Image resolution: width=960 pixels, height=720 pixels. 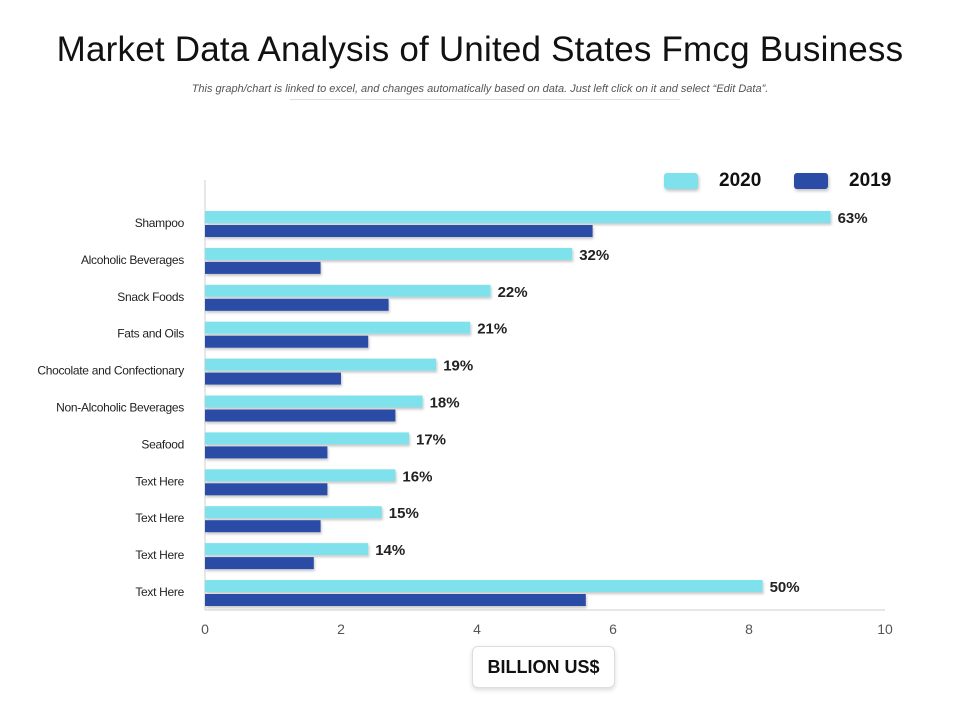 What do you see at coordinates (749, 629) in the screenshot?
I see `x-tick-label: 8` at bounding box center [749, 629].